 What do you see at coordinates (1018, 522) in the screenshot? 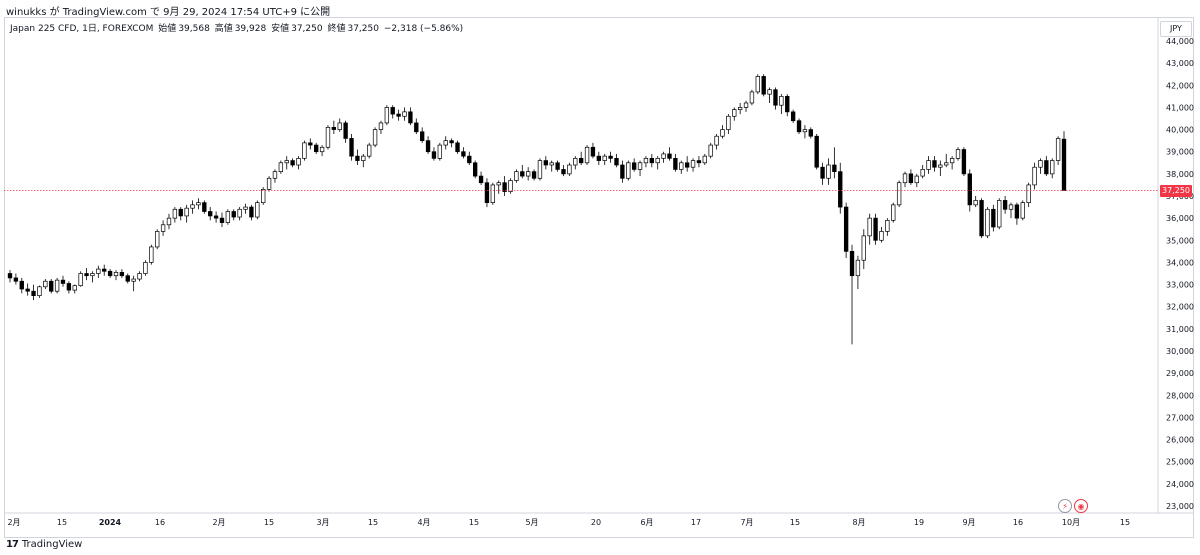
I see `time-tick-label: 16` at bounding box center [1018, 522].